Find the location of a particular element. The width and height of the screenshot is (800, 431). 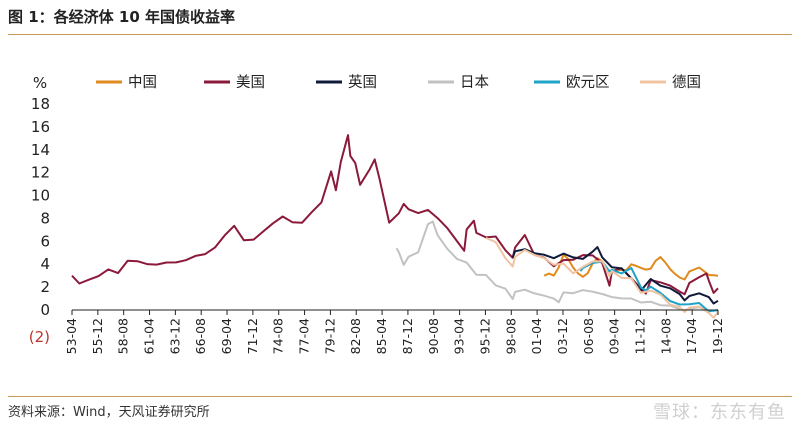

x-tick-label: 82-08 is located at coordinates (355, 336).